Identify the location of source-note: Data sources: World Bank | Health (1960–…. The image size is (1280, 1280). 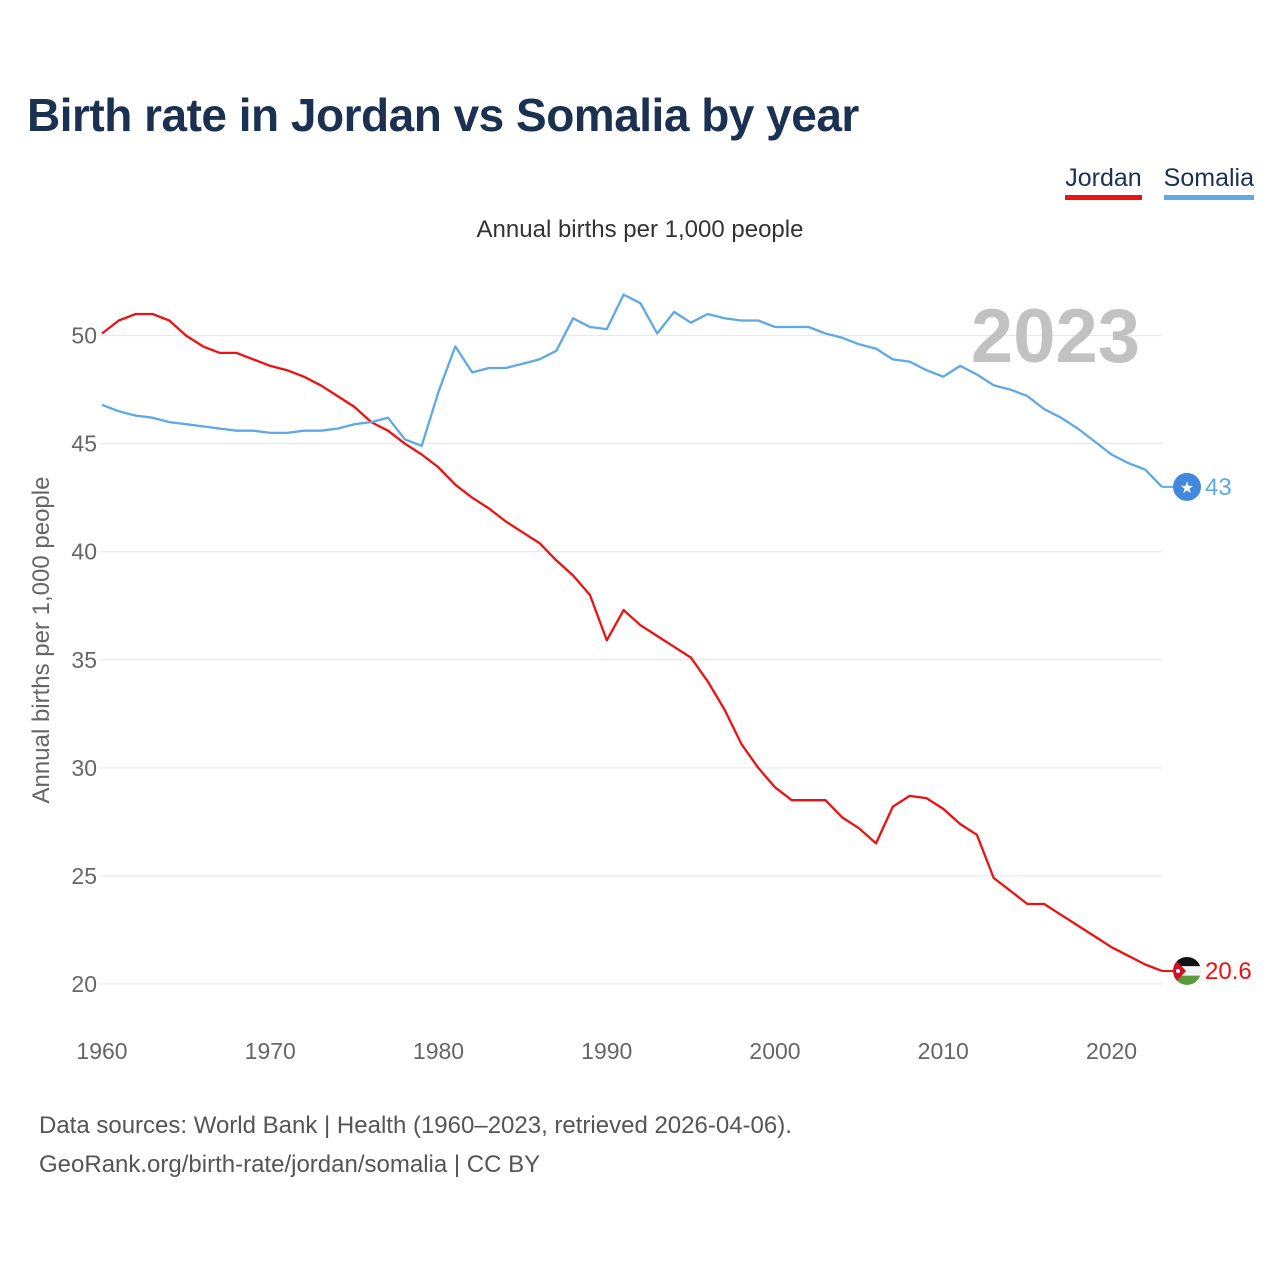
(415, 1145).